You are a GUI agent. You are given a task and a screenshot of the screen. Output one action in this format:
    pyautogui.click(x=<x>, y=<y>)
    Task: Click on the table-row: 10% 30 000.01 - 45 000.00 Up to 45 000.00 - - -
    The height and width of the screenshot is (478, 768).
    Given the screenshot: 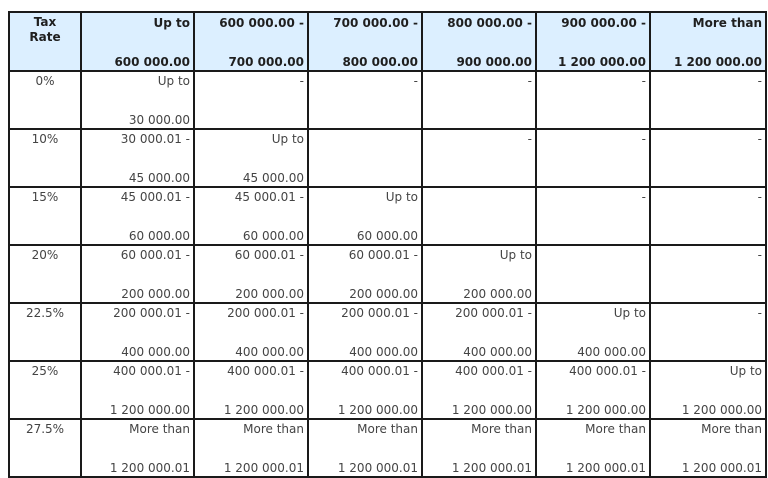 What is the action you would take?
    pyautogui.click(x=387, y=158)
    